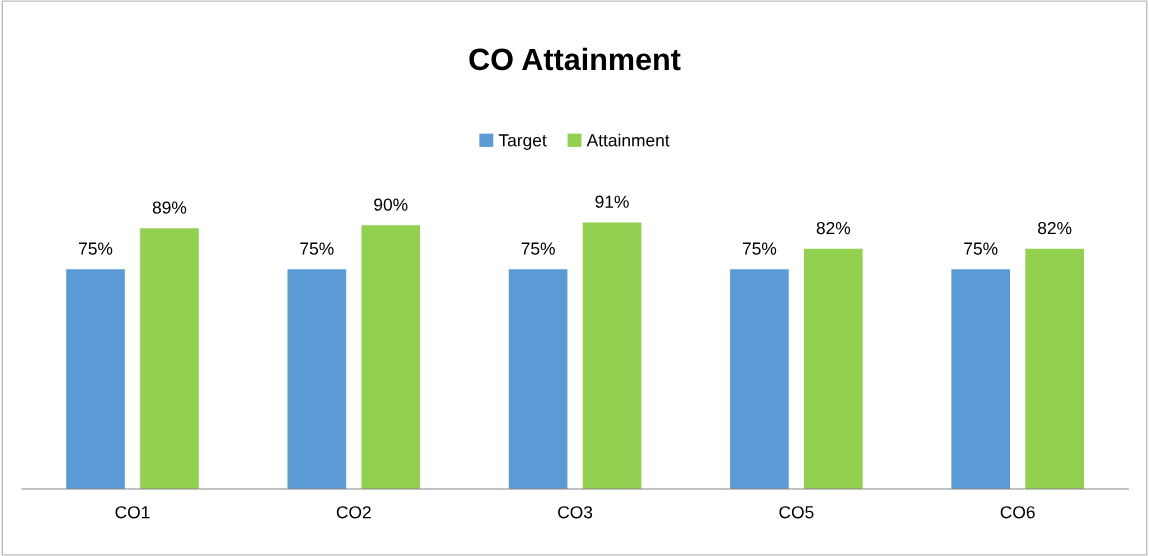 Image resolution: width=1149 pixels, height=556 pixels. I want to click on data-label: 90%, so click(391, 204).